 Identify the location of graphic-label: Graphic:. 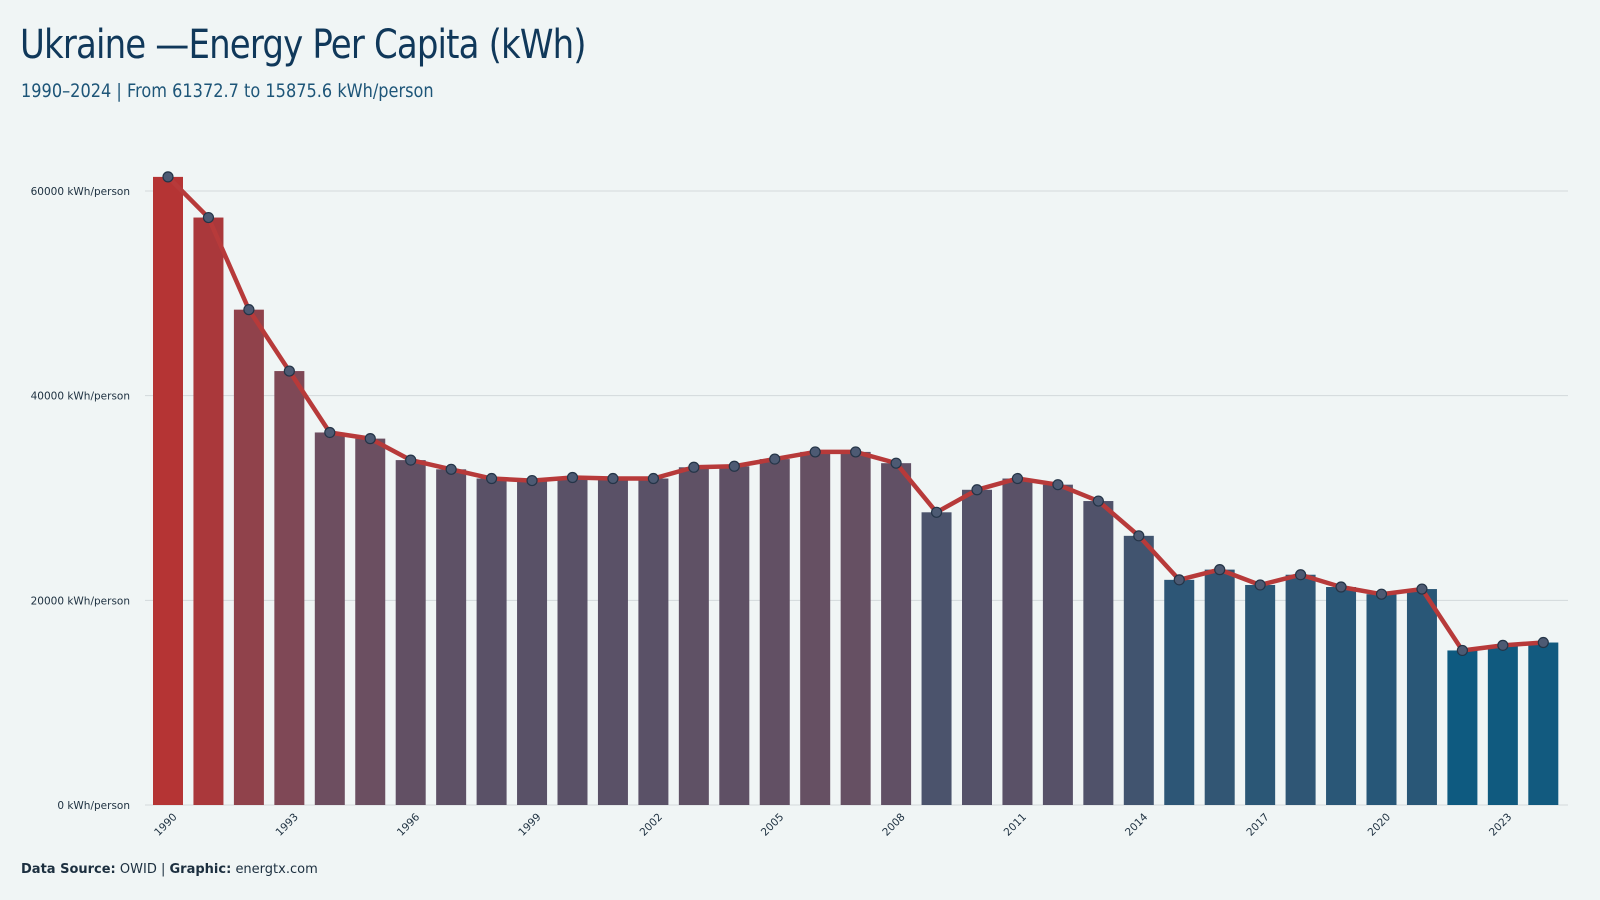
(200, 869).